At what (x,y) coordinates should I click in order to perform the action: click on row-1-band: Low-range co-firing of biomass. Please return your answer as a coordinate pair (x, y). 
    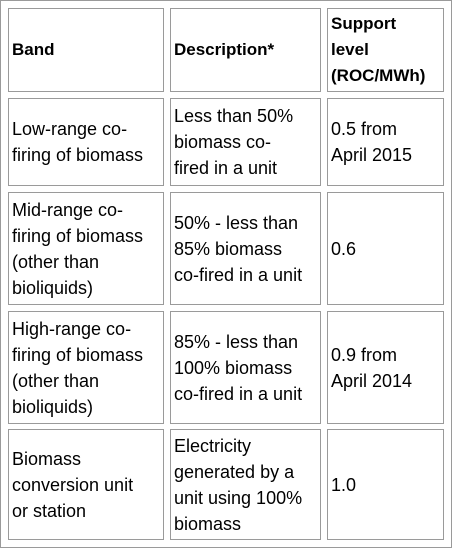
    Looking at the image, I should click on (86, 142).